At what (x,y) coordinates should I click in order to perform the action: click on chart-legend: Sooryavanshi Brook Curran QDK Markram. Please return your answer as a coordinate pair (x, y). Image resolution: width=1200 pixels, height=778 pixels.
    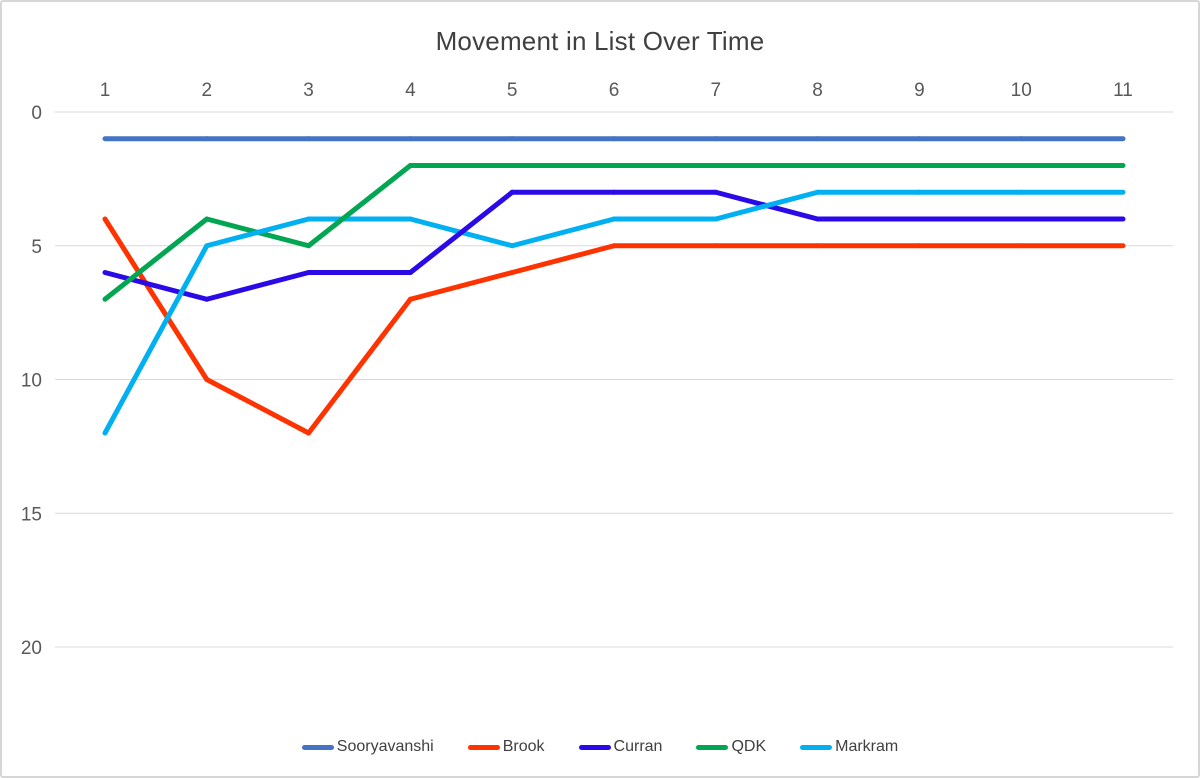
    Looking at the image, I should click on (600, 747).